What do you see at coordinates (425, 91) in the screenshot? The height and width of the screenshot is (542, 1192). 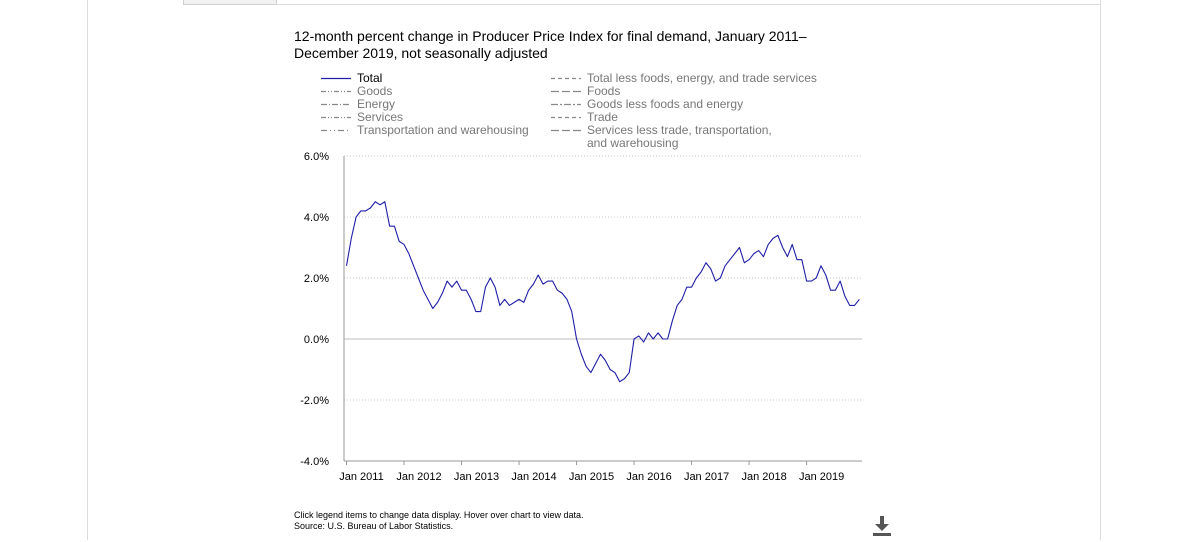 I see `legend-item-goods: Goods` at bounding box center [425, 91].